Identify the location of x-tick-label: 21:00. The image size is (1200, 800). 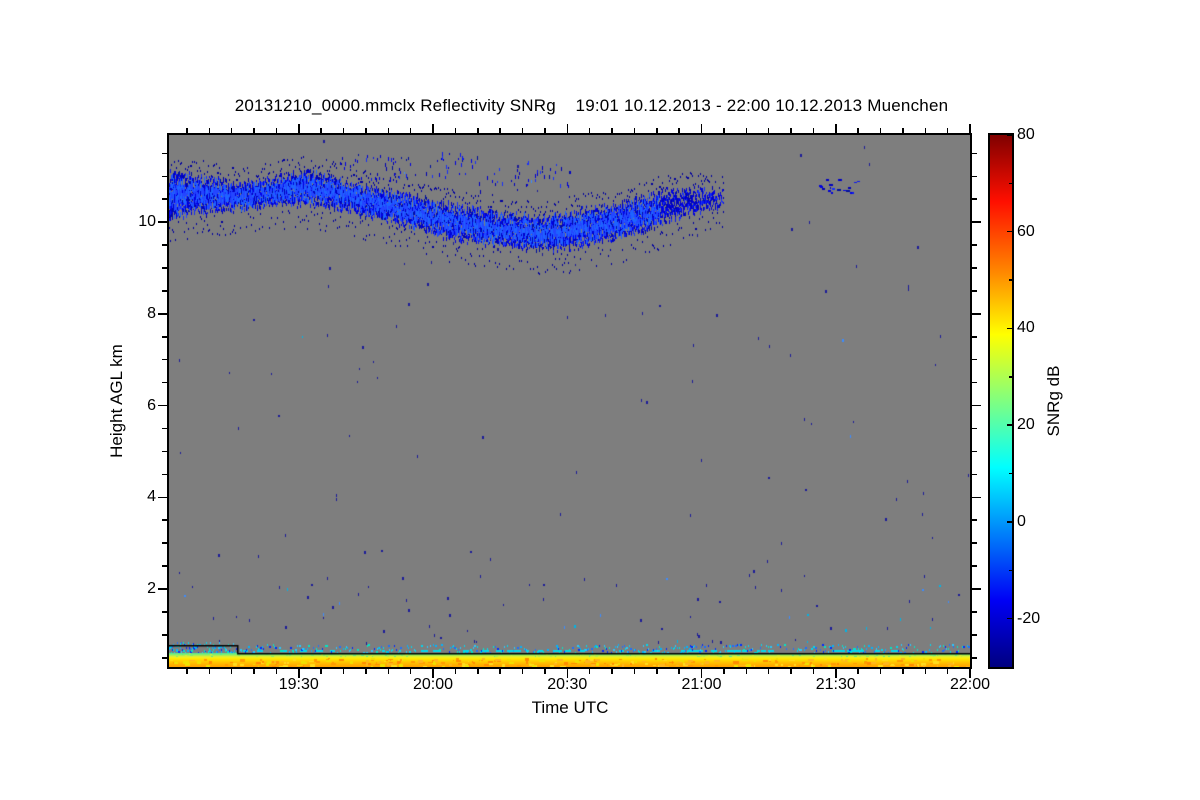
(701, 684).